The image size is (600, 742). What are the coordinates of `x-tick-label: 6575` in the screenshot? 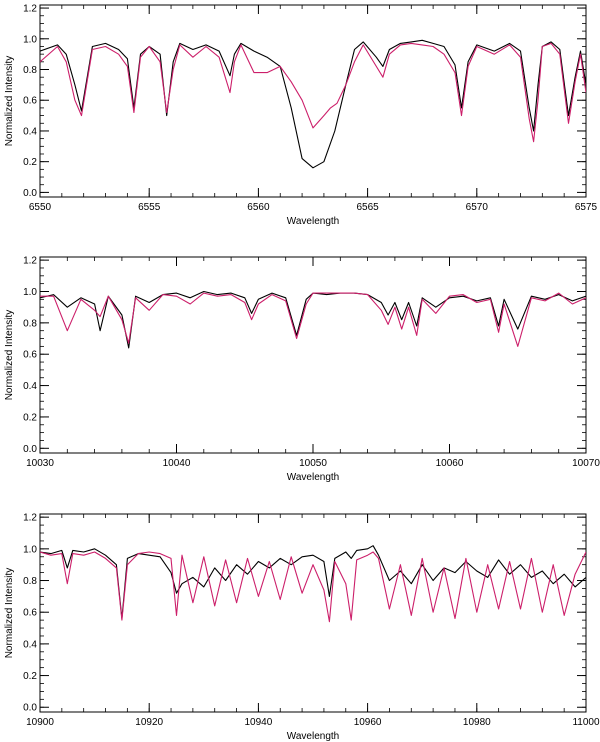 It's located at (586, 207).